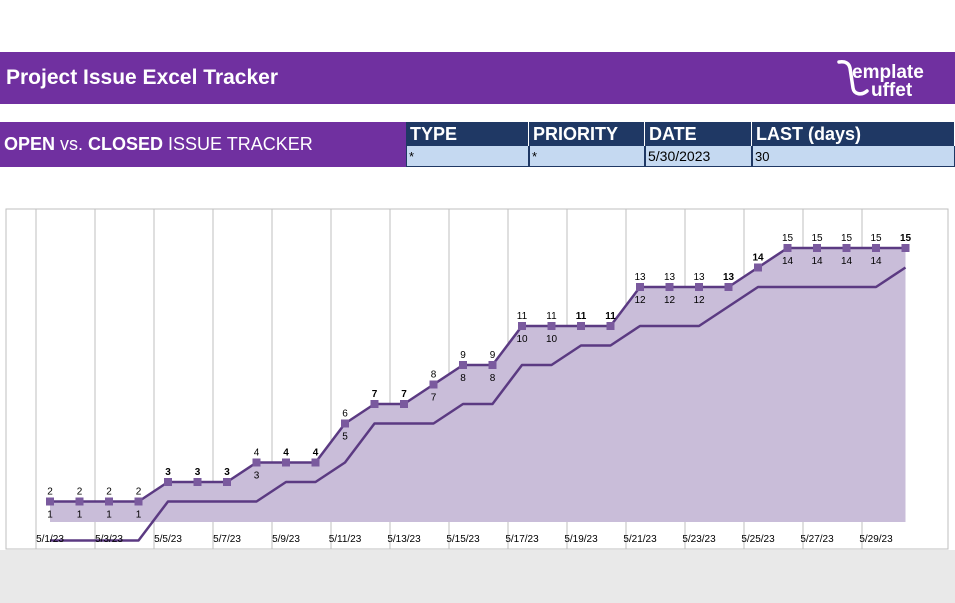 This screenshot has width=955, height=603. What do you see at coordinates (477, 26) in the screenshot?
I see `top-spacer` at bounding box center [477, 26].